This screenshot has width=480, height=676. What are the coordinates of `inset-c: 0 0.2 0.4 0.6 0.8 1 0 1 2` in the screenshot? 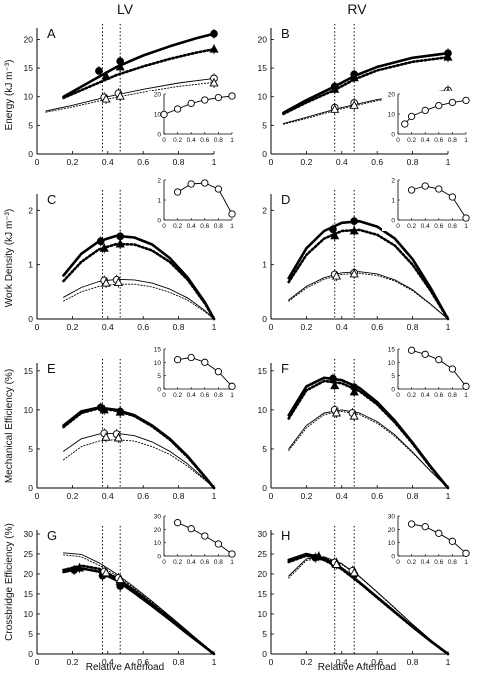 It's located at (192, 204).